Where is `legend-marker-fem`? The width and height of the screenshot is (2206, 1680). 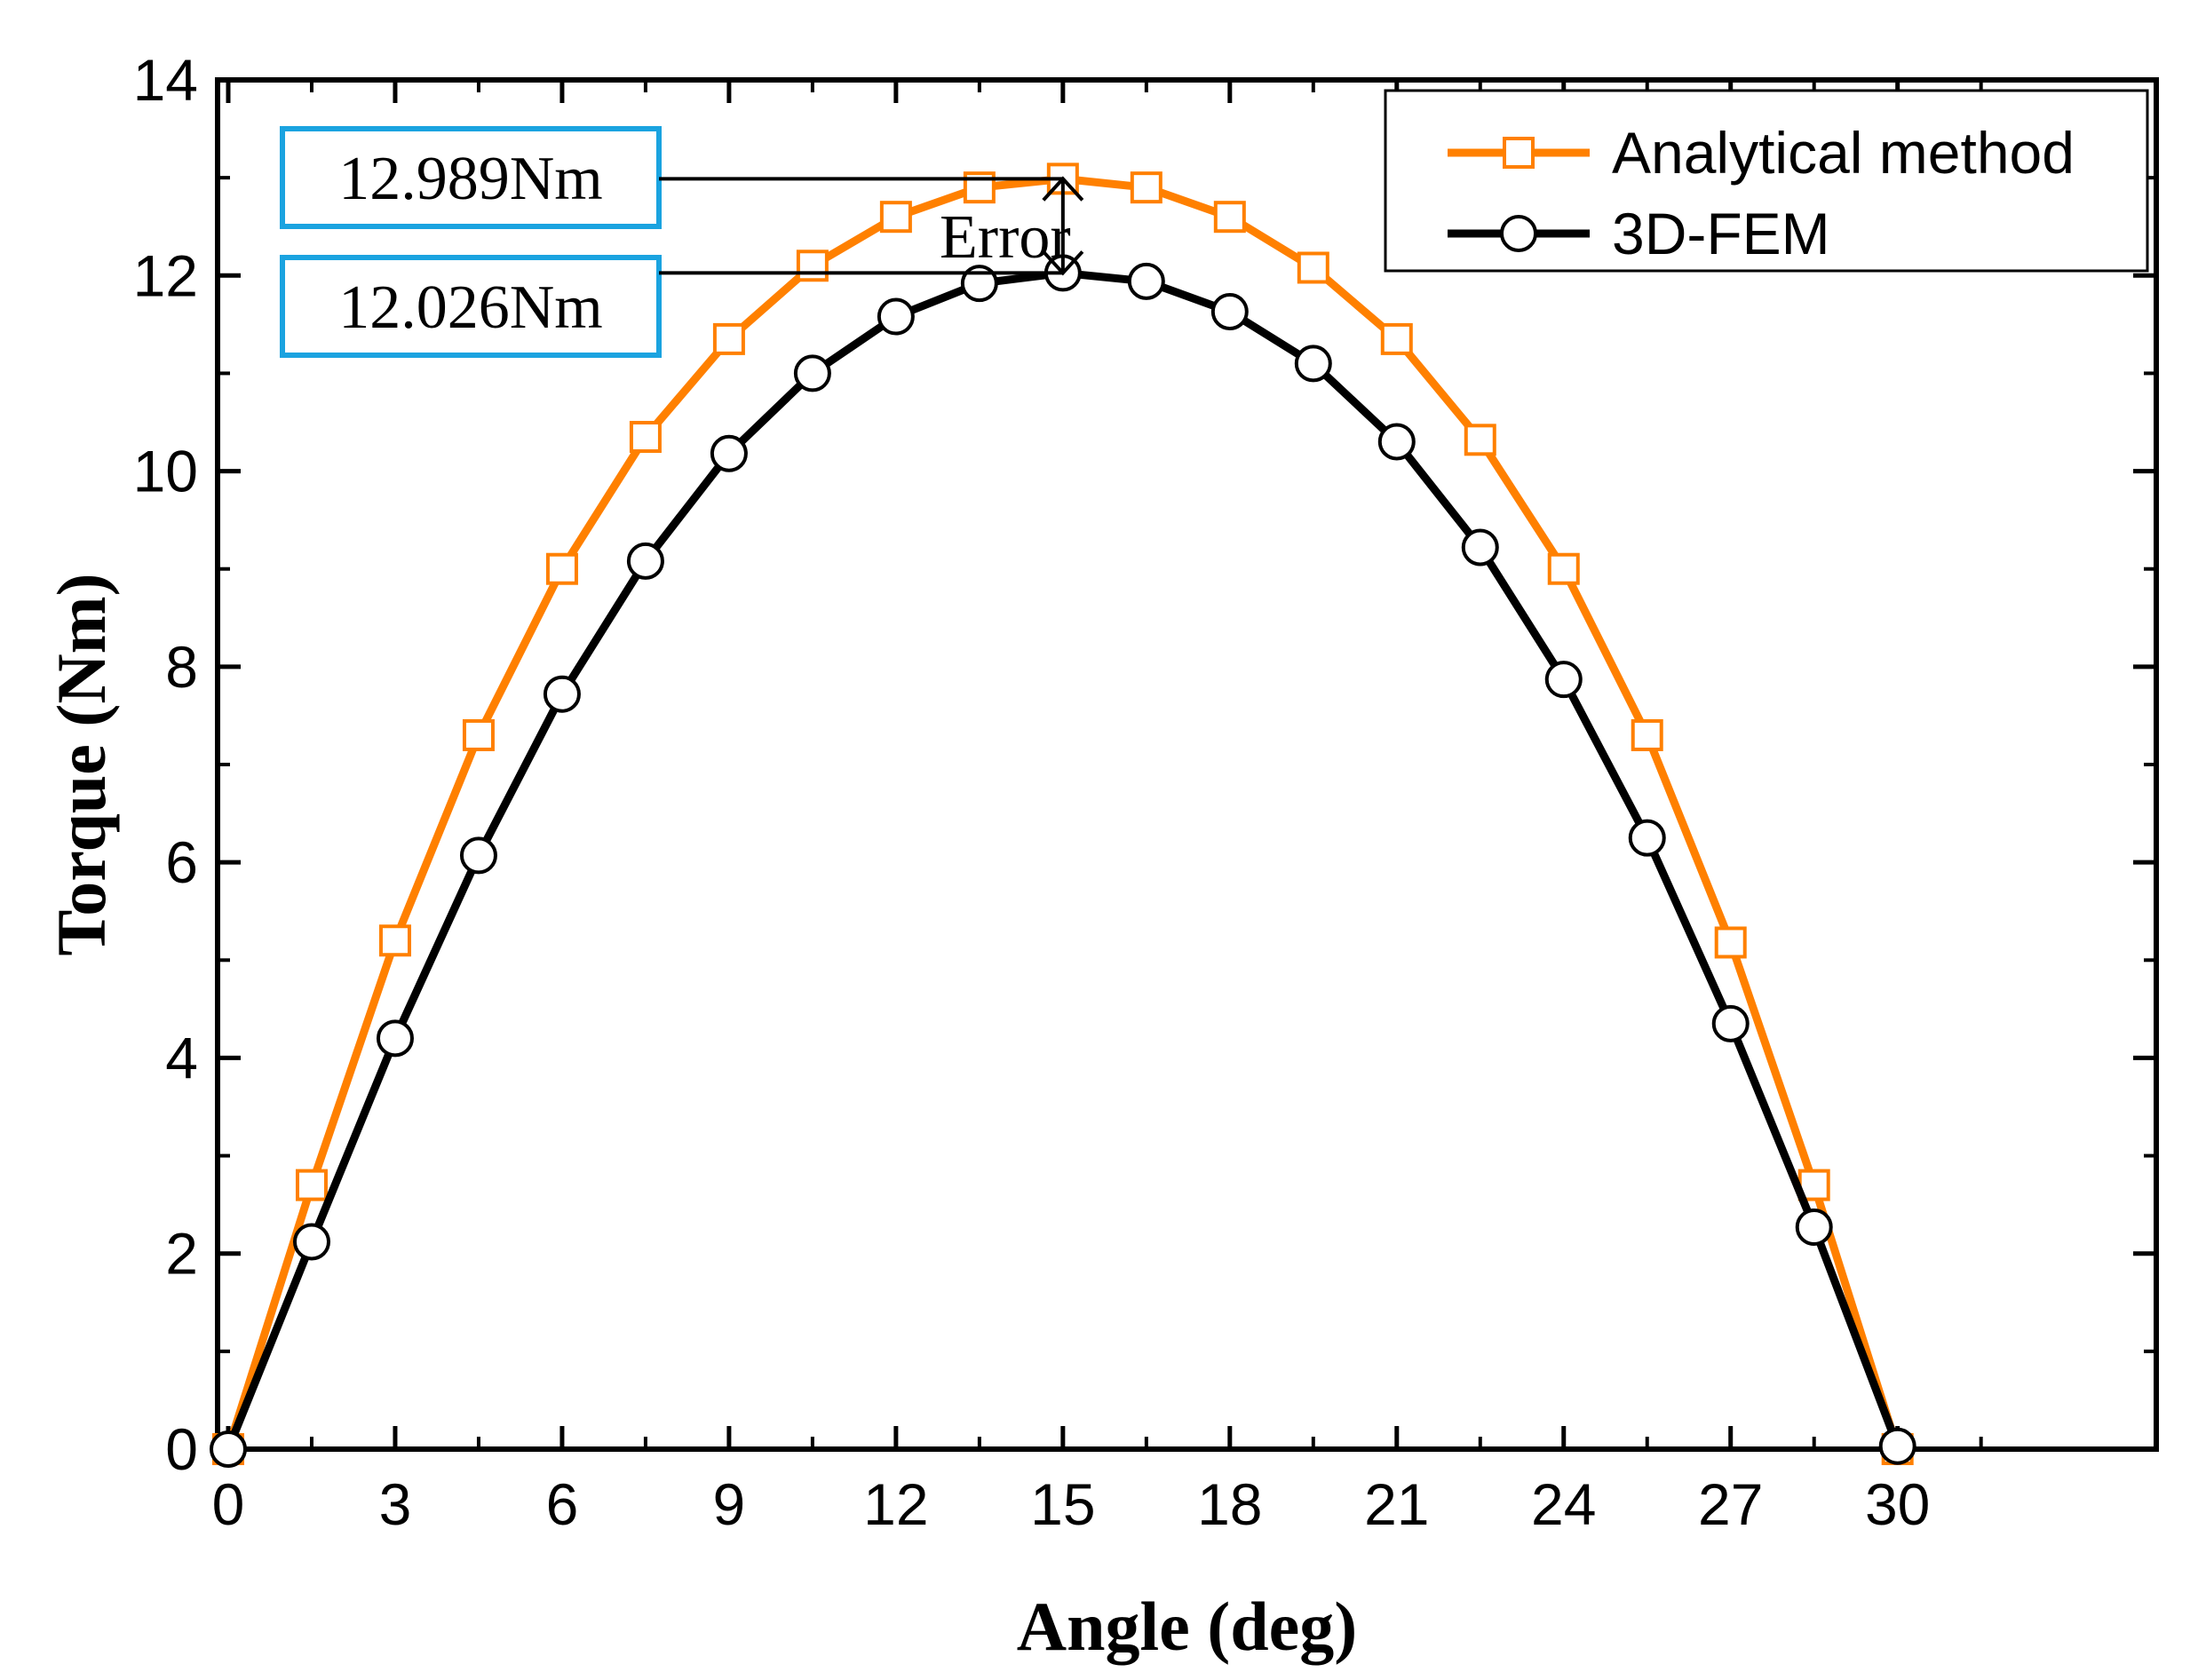 legend-marker-fem is located at coordinates (1518, 233).